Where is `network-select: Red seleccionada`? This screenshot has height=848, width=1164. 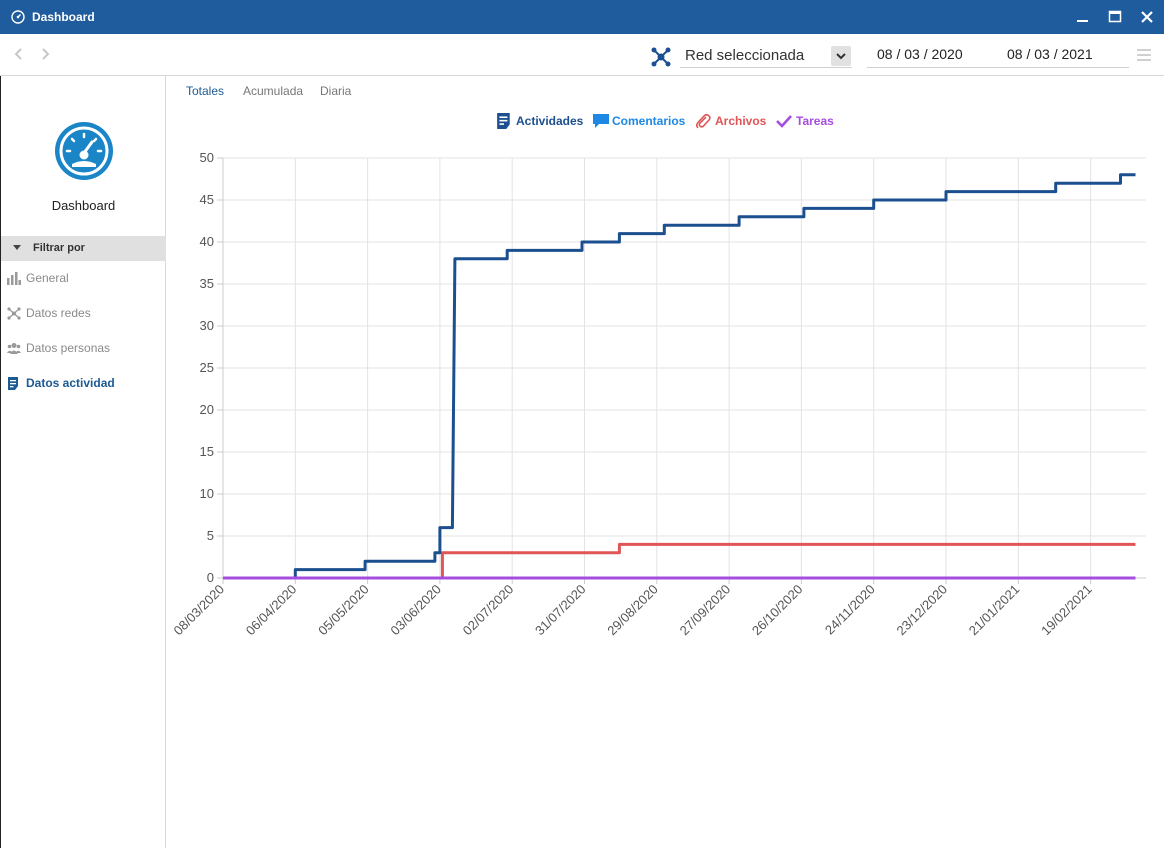
network-select: Red seleccionada is located at coordinates (766, 56).